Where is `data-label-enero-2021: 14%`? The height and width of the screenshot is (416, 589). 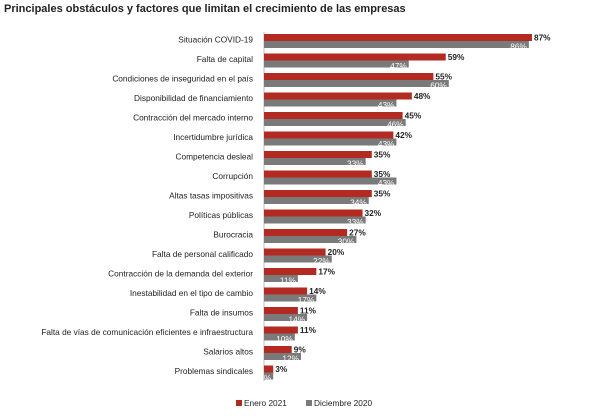
data-label-enero-2021: 14% is located at coordinates (317, 291).